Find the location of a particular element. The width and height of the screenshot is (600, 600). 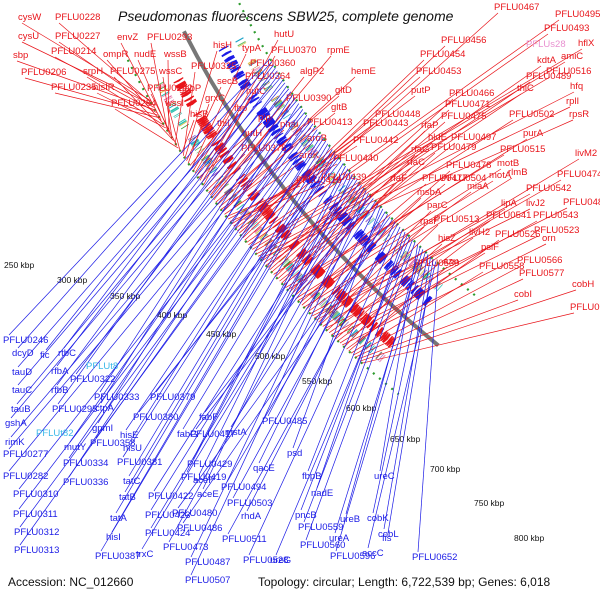

rna-gene-label: PFLUs28 is located at coordinates (546, 44).